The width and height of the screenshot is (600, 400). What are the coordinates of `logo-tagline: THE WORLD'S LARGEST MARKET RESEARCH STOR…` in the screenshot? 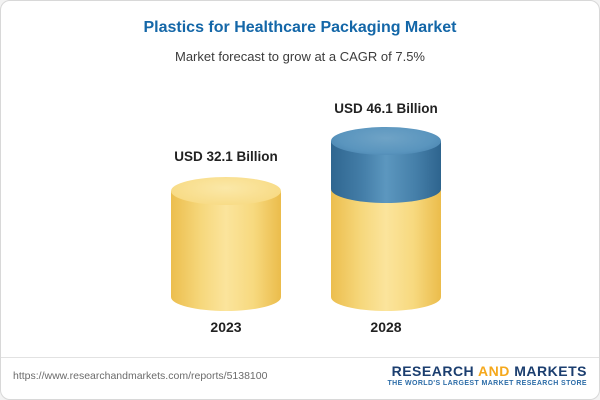 It's located at (487, 383).